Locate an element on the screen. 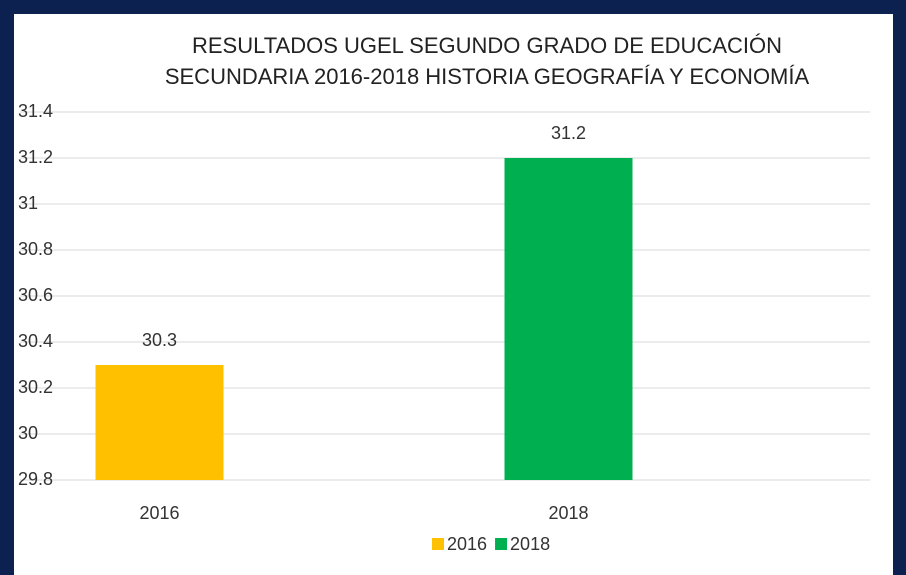  legend-label: 2018 is located at coordinates (530, 544).